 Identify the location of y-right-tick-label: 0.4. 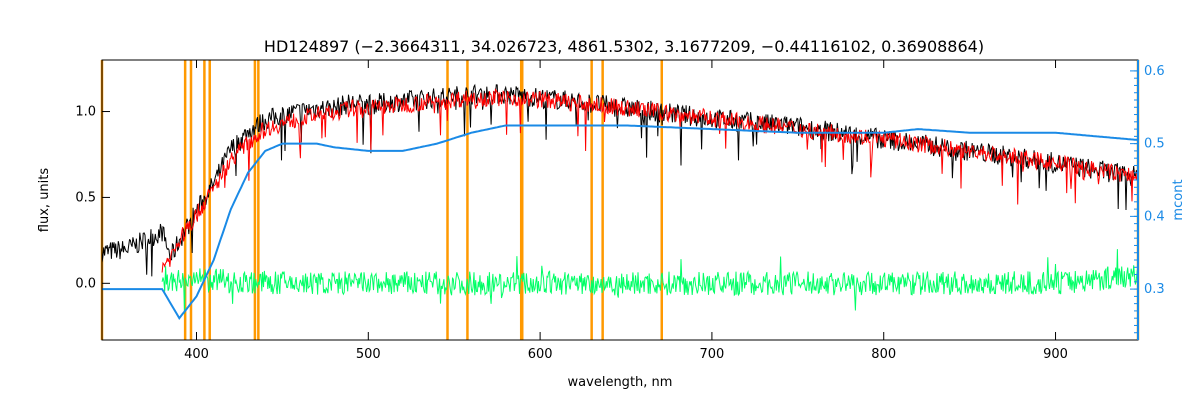
(1154, 216).